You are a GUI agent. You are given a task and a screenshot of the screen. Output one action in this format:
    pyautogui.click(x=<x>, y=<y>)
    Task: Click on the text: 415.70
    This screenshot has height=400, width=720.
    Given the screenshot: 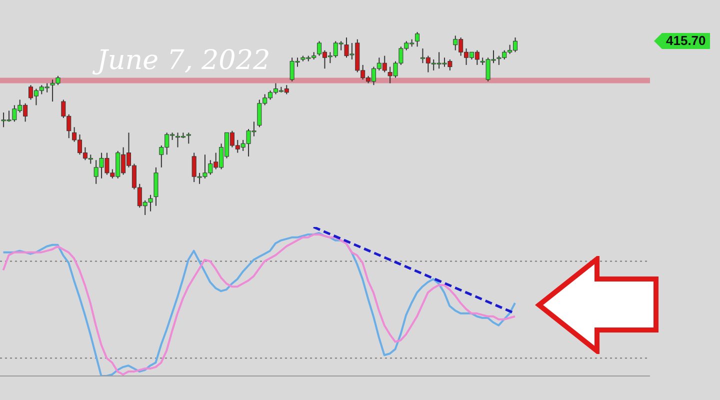 What is the action you would take?
    pyautogui.click(x=686, y=41)
    